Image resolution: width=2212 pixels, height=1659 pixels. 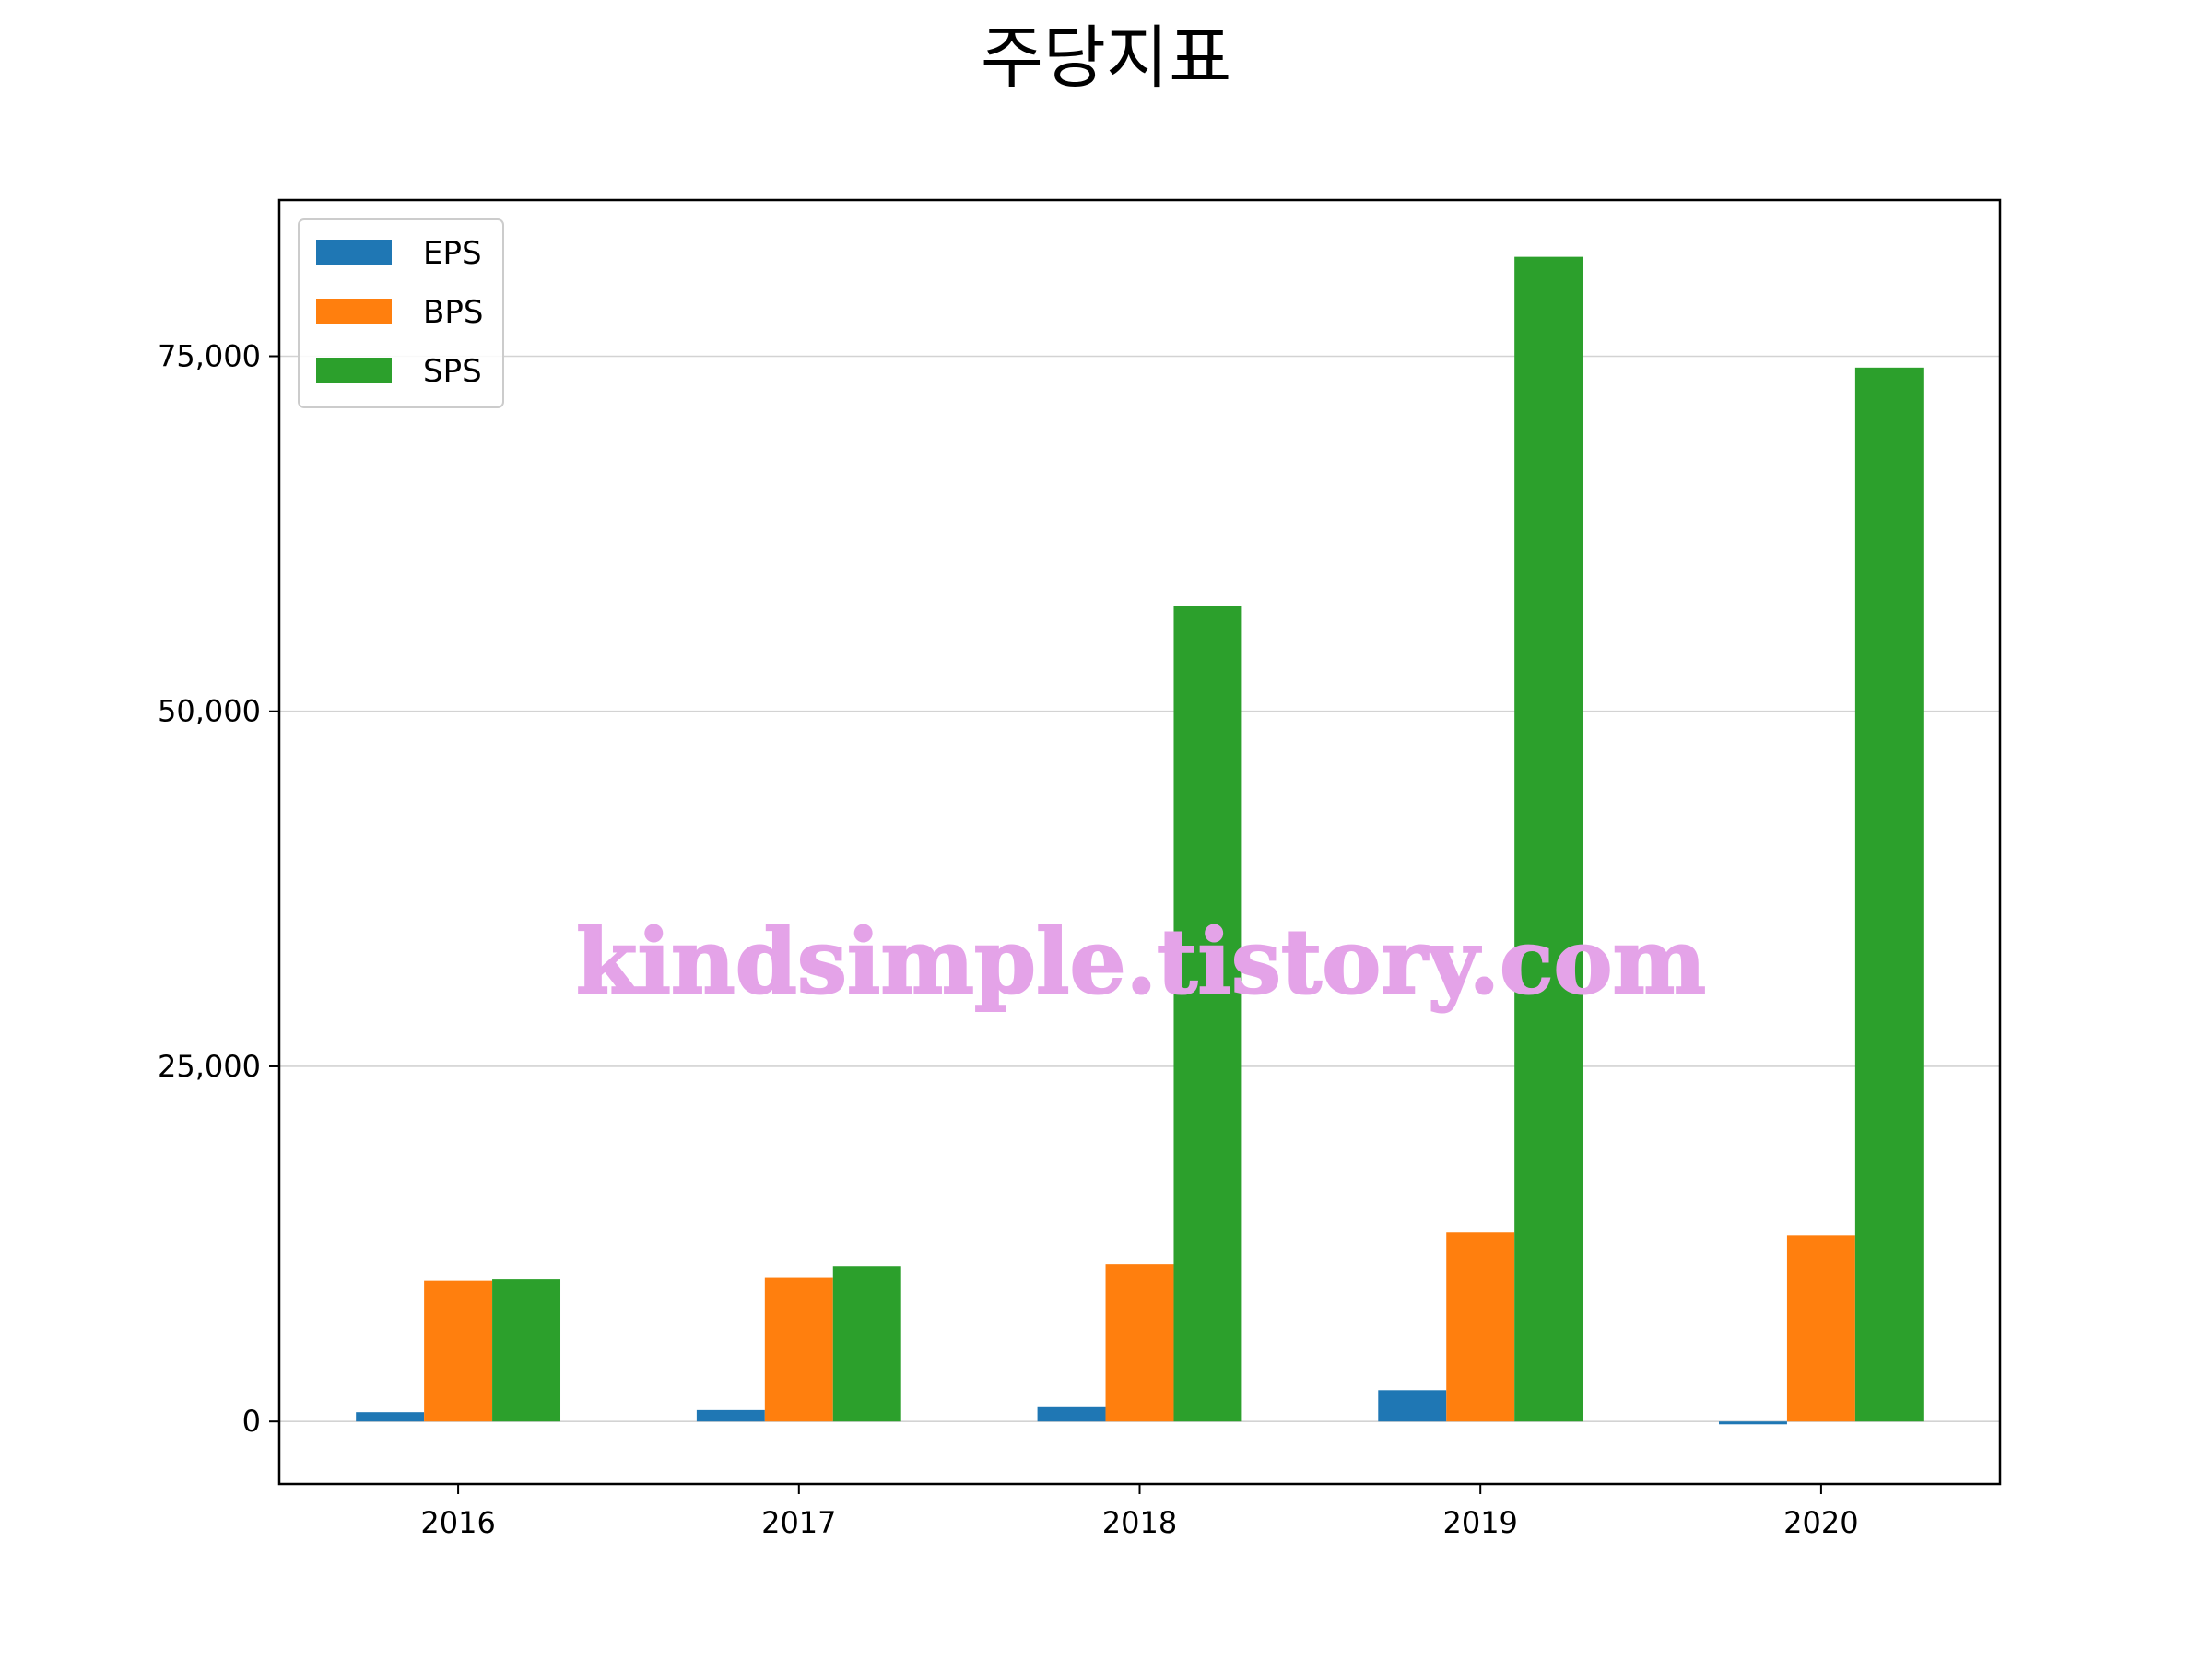 I want to click on x-tick-label: 2020, so click(x=1820, y=1522).